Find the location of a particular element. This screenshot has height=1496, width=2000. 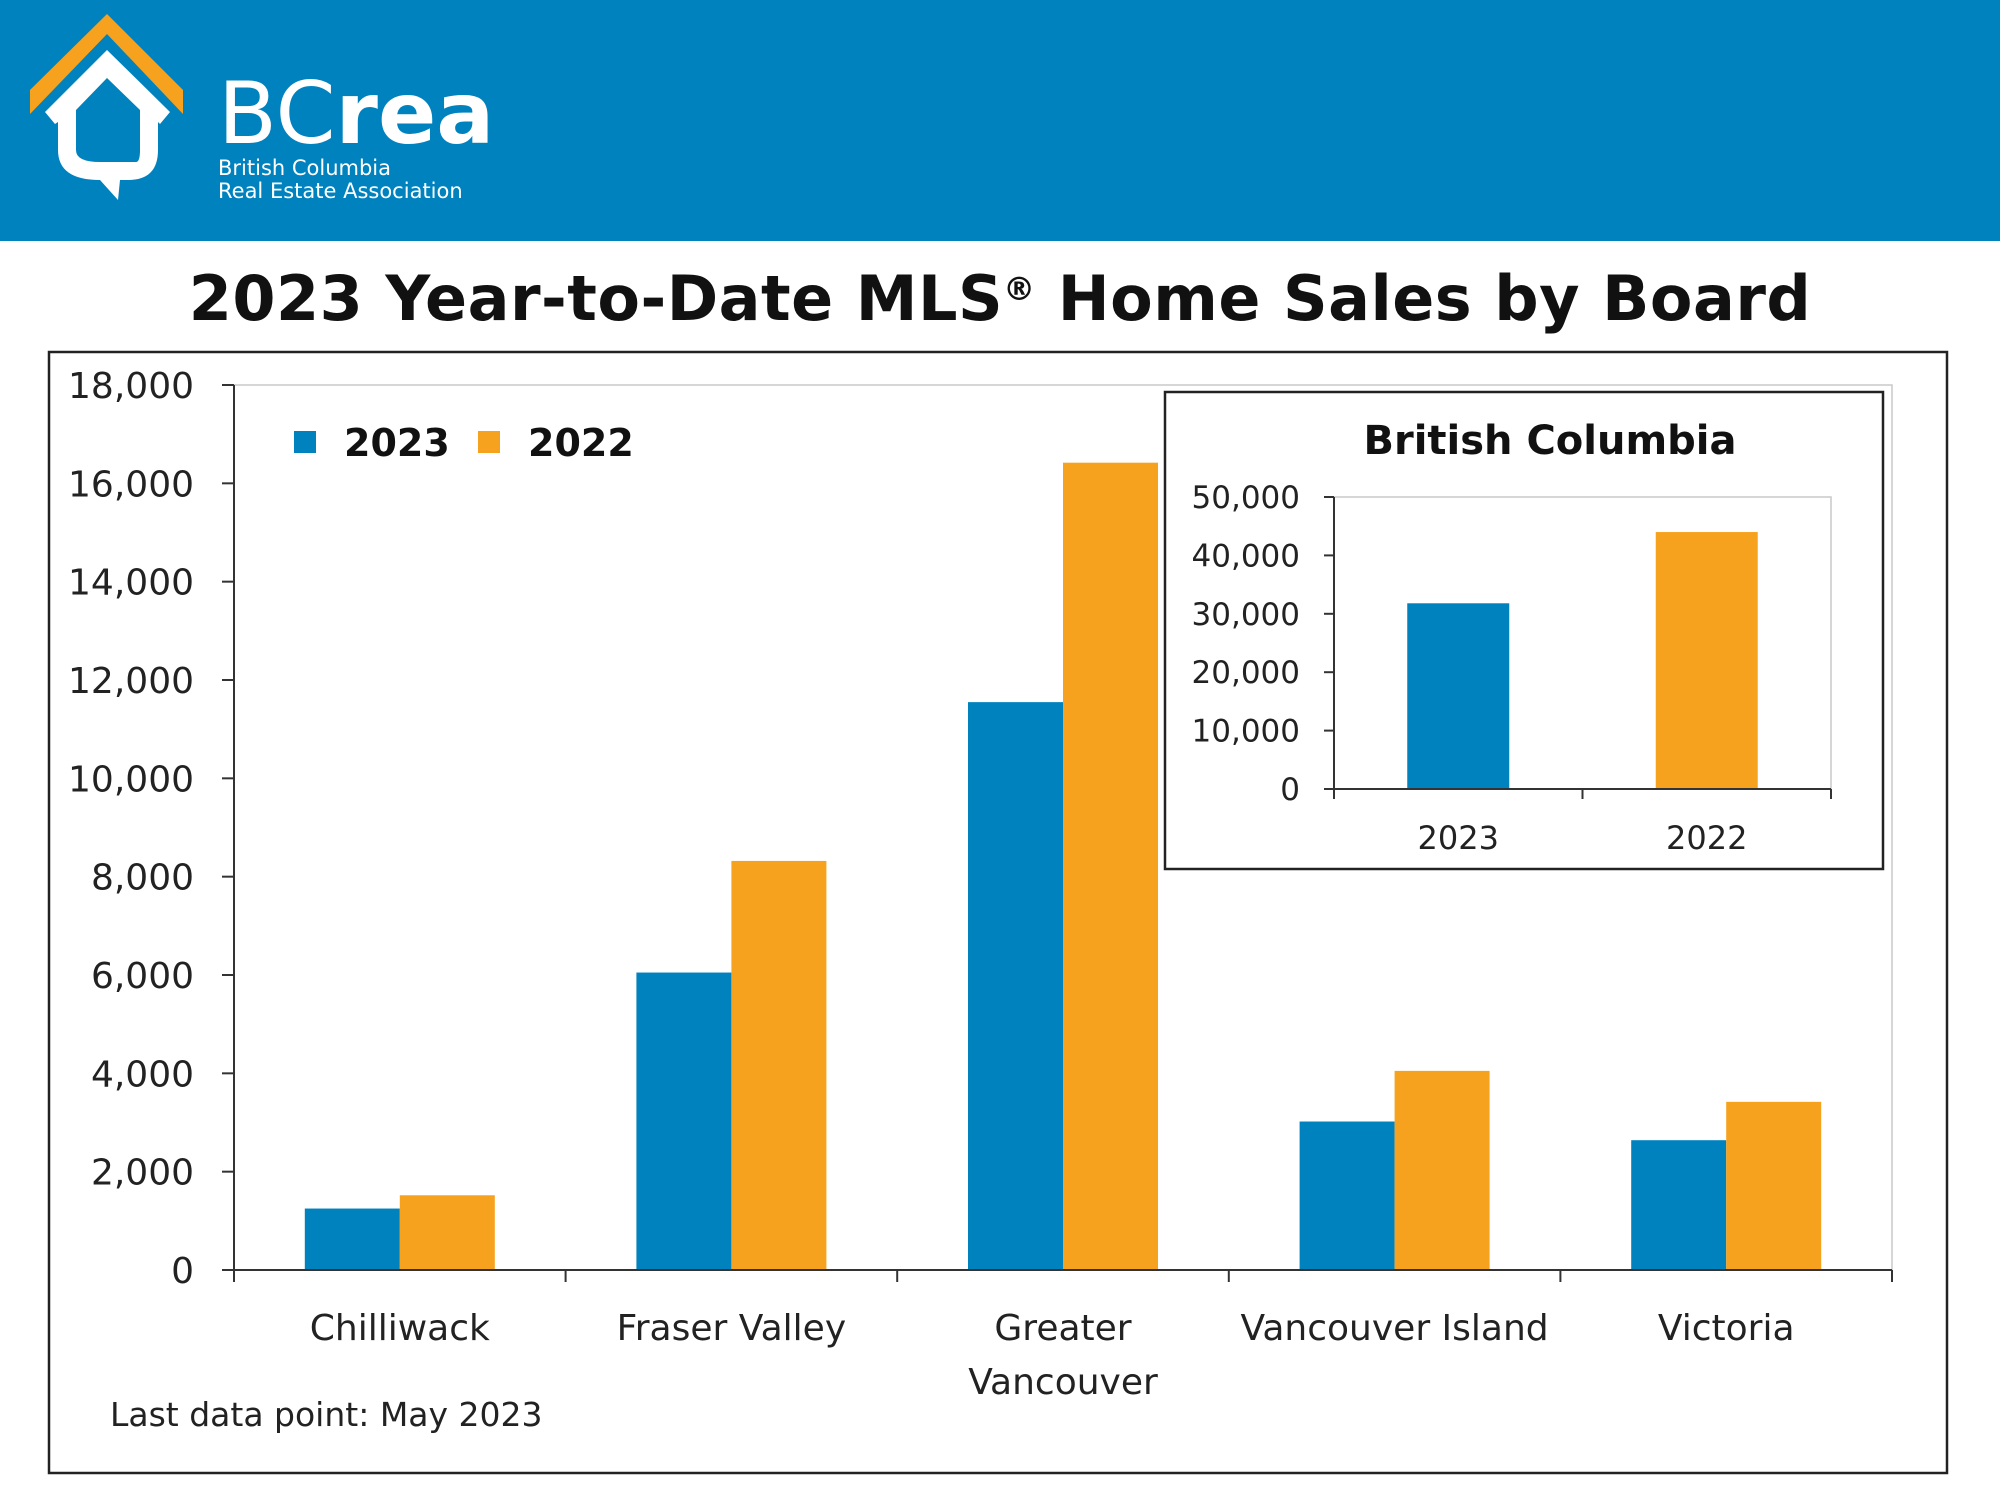

x-tick-label: Fraser Valley is located at coordinates (731, 1328).